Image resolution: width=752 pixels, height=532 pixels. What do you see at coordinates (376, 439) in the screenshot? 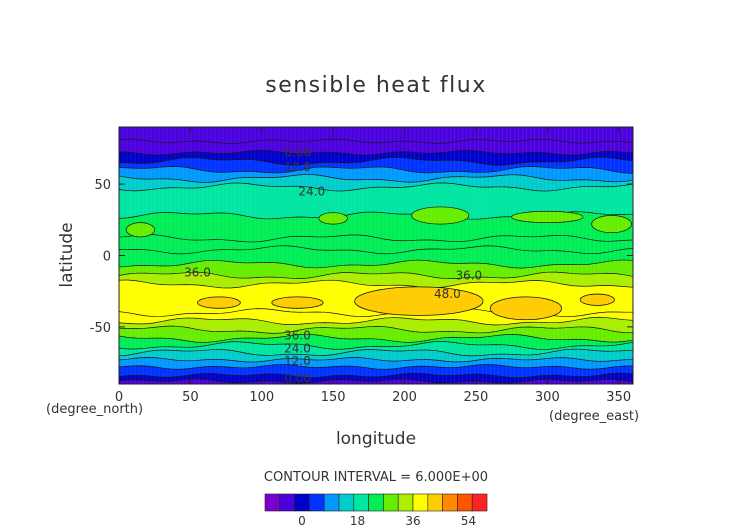
I see `x-axis-label: longitude` at bounding box center [376, 439].